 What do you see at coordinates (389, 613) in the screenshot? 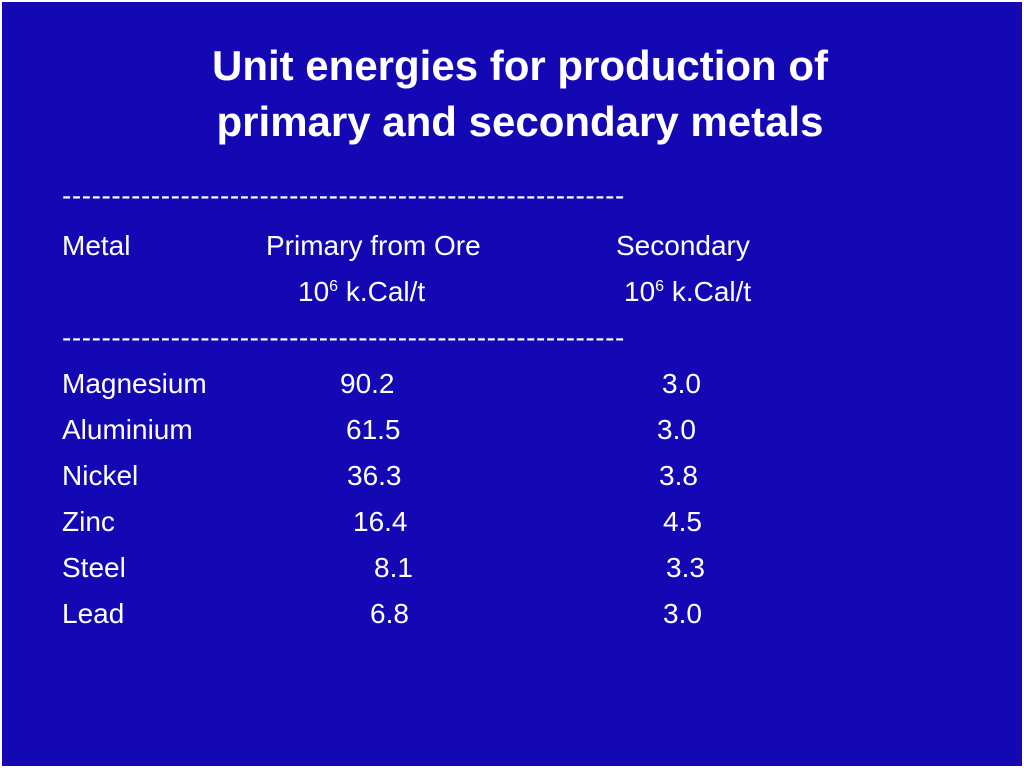
I see `row-primary: 6.8` at bounding box center [389, 613].